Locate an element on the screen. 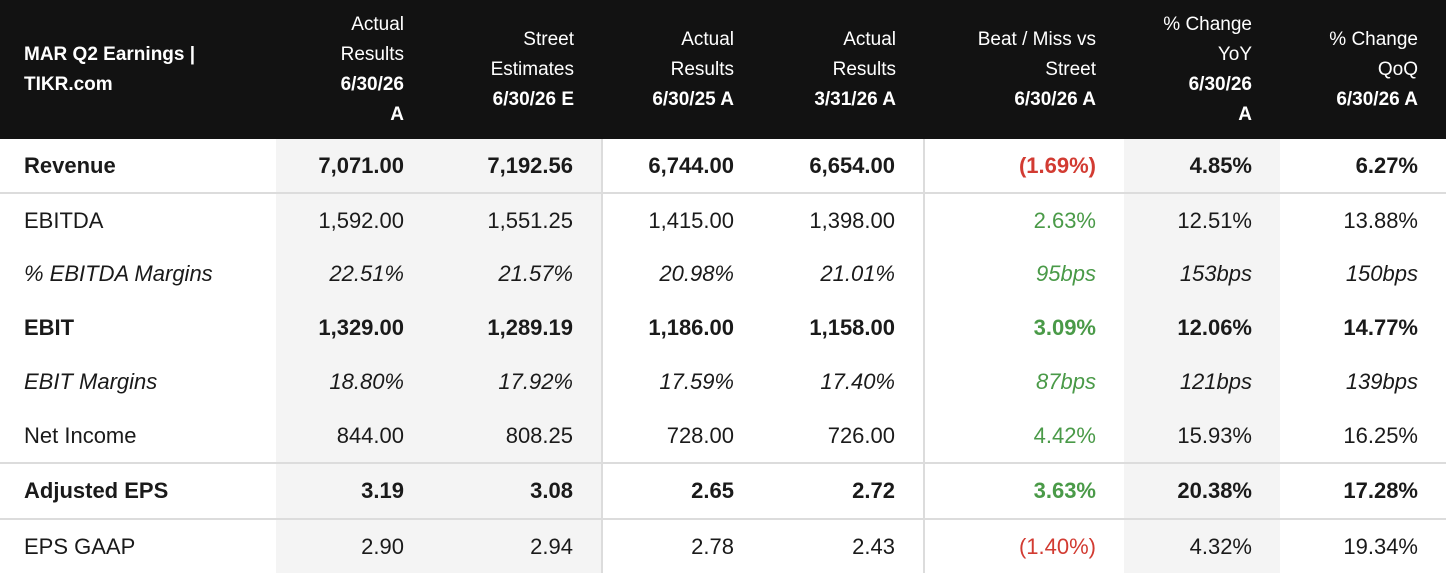 The image size is (1446, 576). row-label: % EBITDA Margins is located at coordinates (118, 273).